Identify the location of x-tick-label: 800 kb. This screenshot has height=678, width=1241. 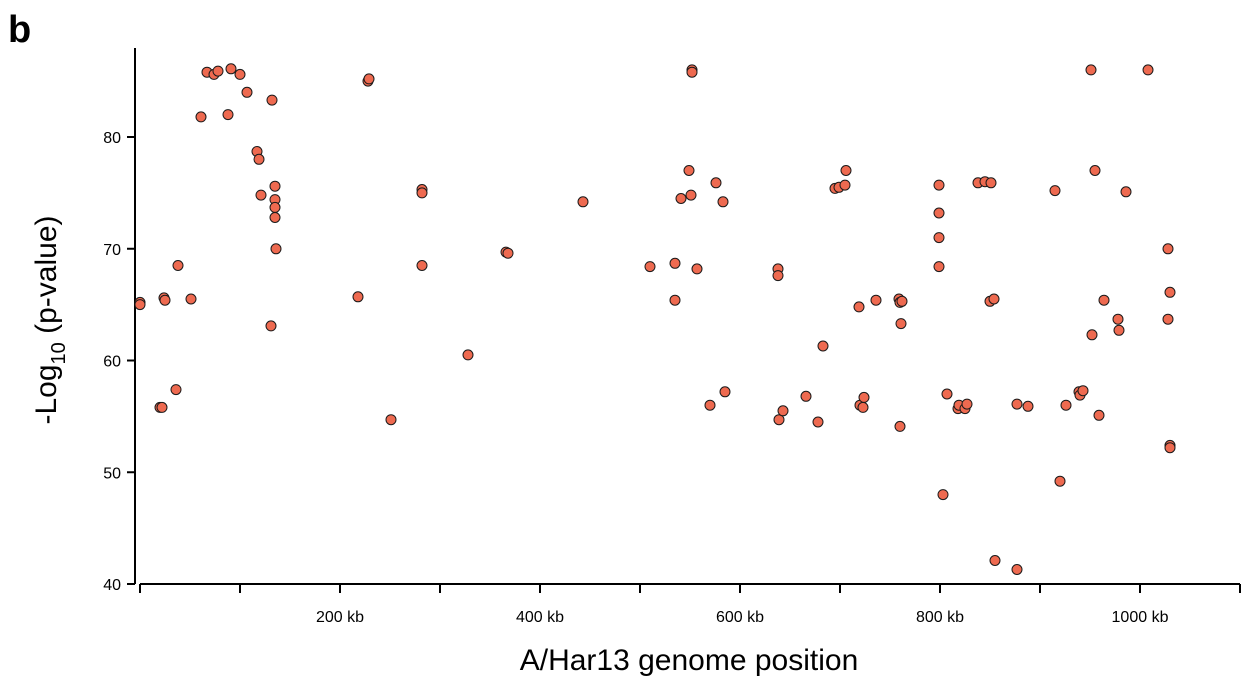
(940, 617).